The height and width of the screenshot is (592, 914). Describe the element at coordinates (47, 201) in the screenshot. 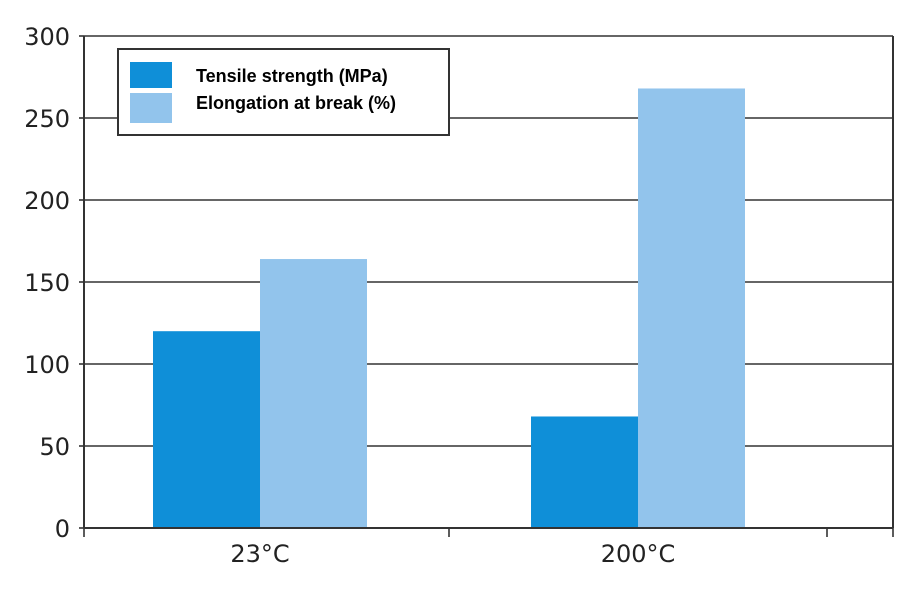

I see `y-tick-label-200: 200` at that location.